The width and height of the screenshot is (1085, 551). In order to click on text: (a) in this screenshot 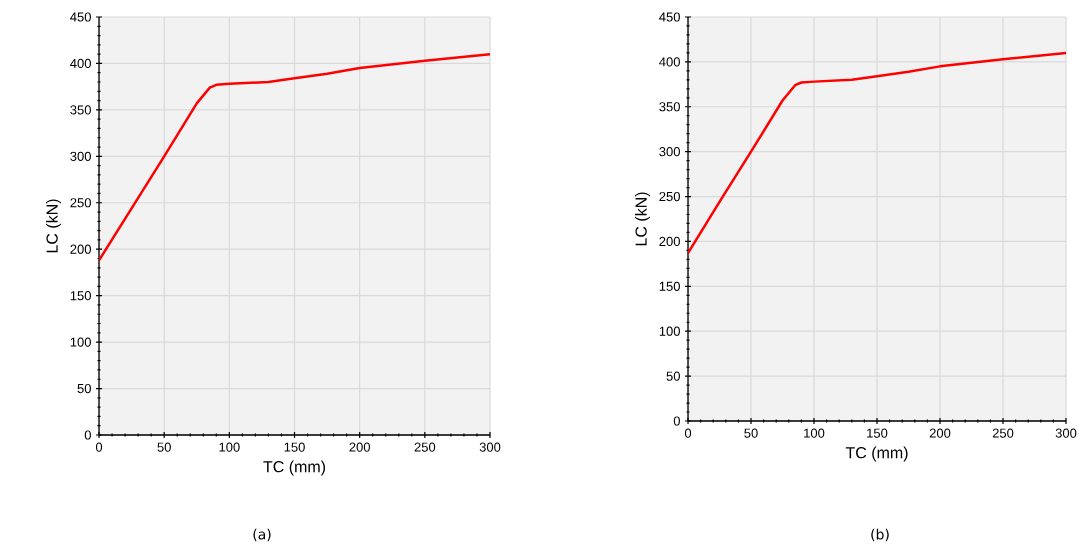, I will do `click(262, 535)`.